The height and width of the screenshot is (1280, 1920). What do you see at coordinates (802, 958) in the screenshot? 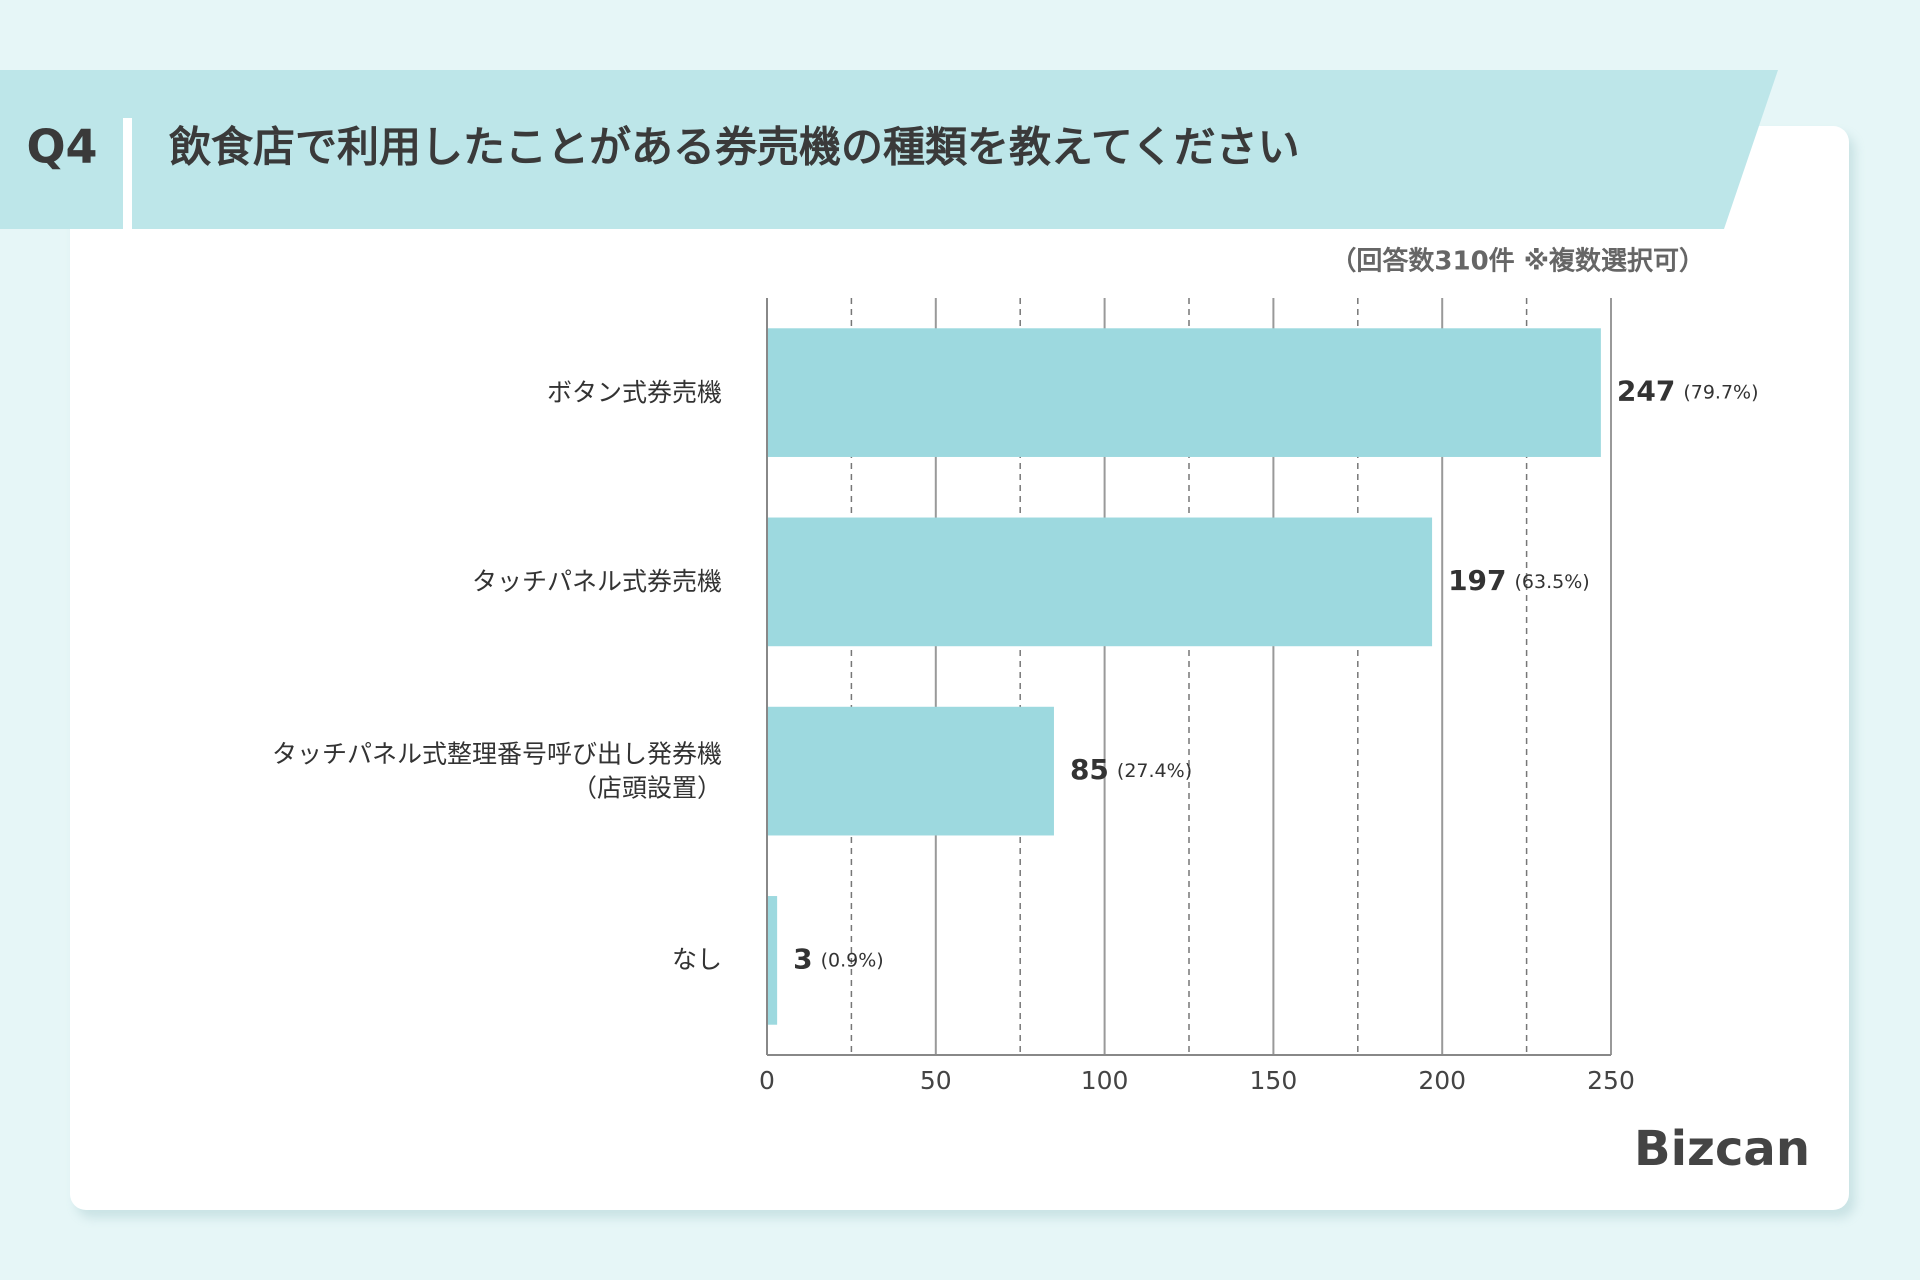
I see `value-number: 3` at bounding box center [802, 958].